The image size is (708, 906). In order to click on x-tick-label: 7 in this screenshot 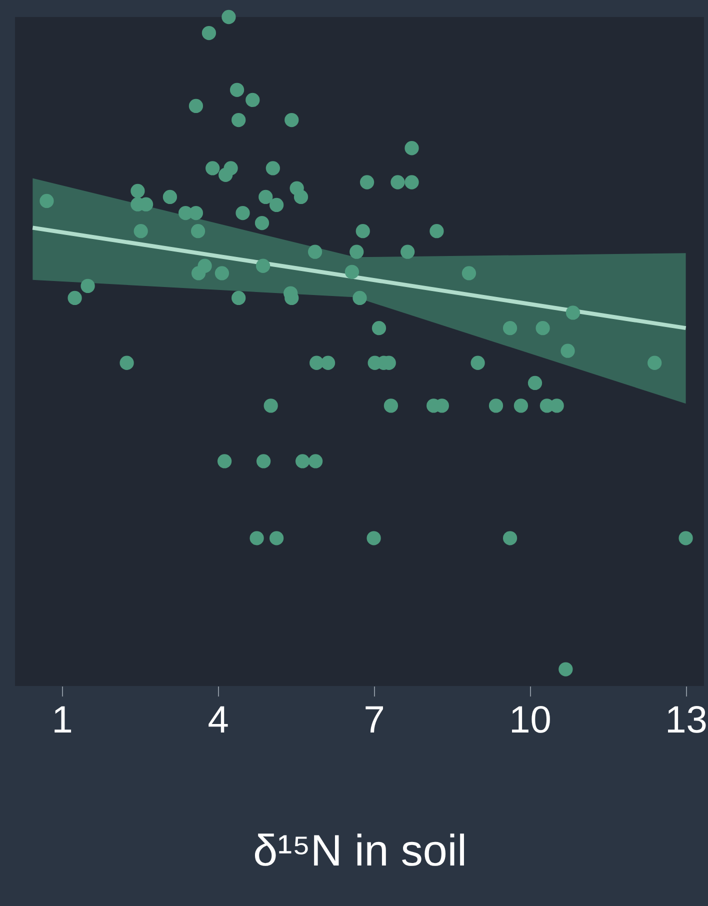, I will do `click(374, 721)`.